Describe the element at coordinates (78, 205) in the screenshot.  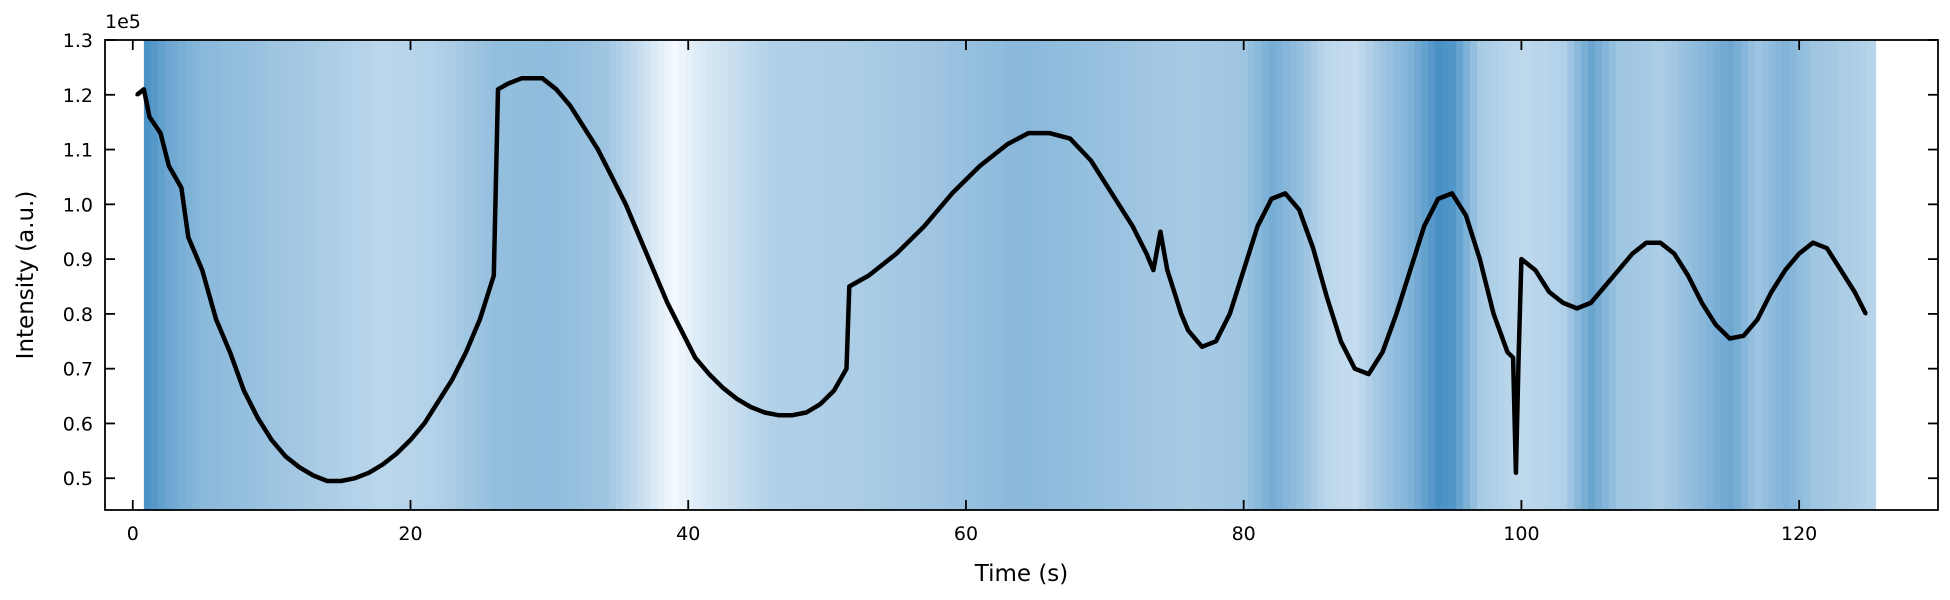
I see `y-tick-label: 1.0` at that location.